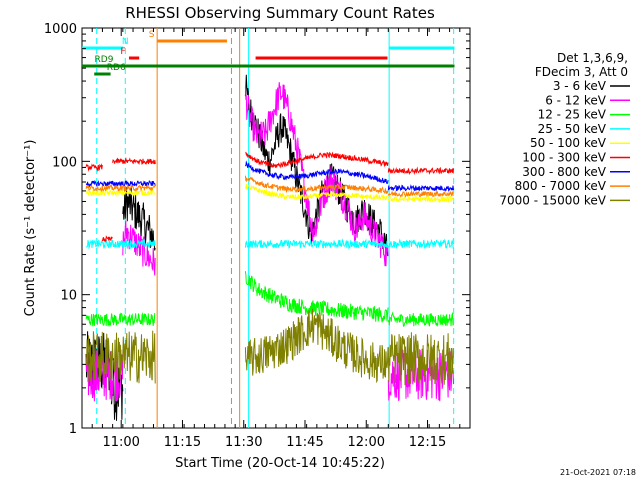 This screenshot has height=480, width=640. Describe the element at coordinates (576, 100) in the screenshot. I see `legend-label-1: 6 - 12 keV` at that location.